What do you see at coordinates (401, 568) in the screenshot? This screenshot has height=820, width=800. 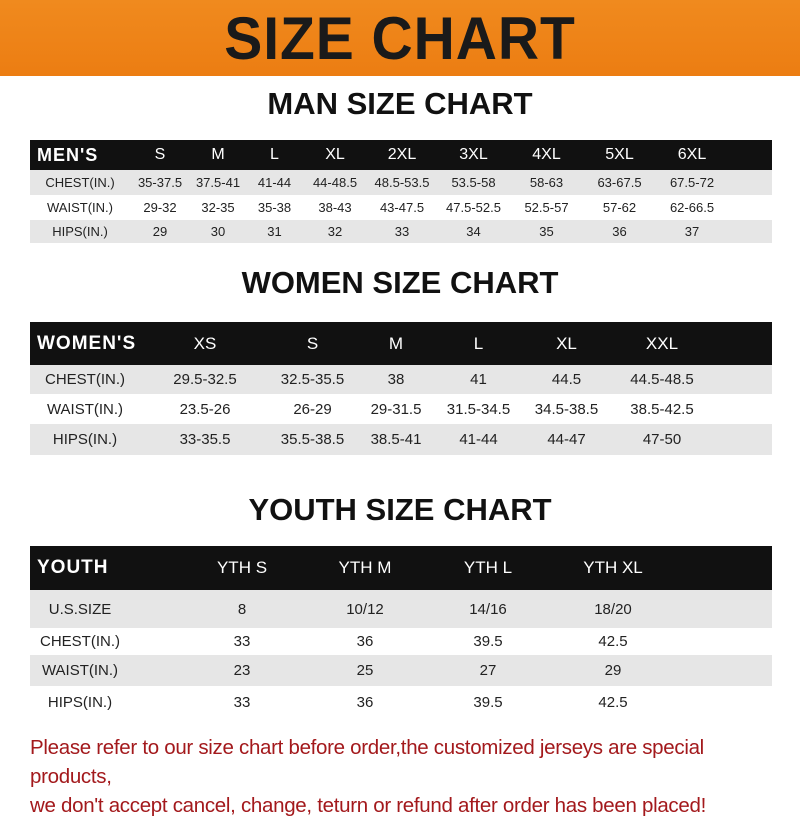 I see `table-header-row: YOUTH YTH S YTH M YTH L YTH XL` at bounding box center [401, 568].